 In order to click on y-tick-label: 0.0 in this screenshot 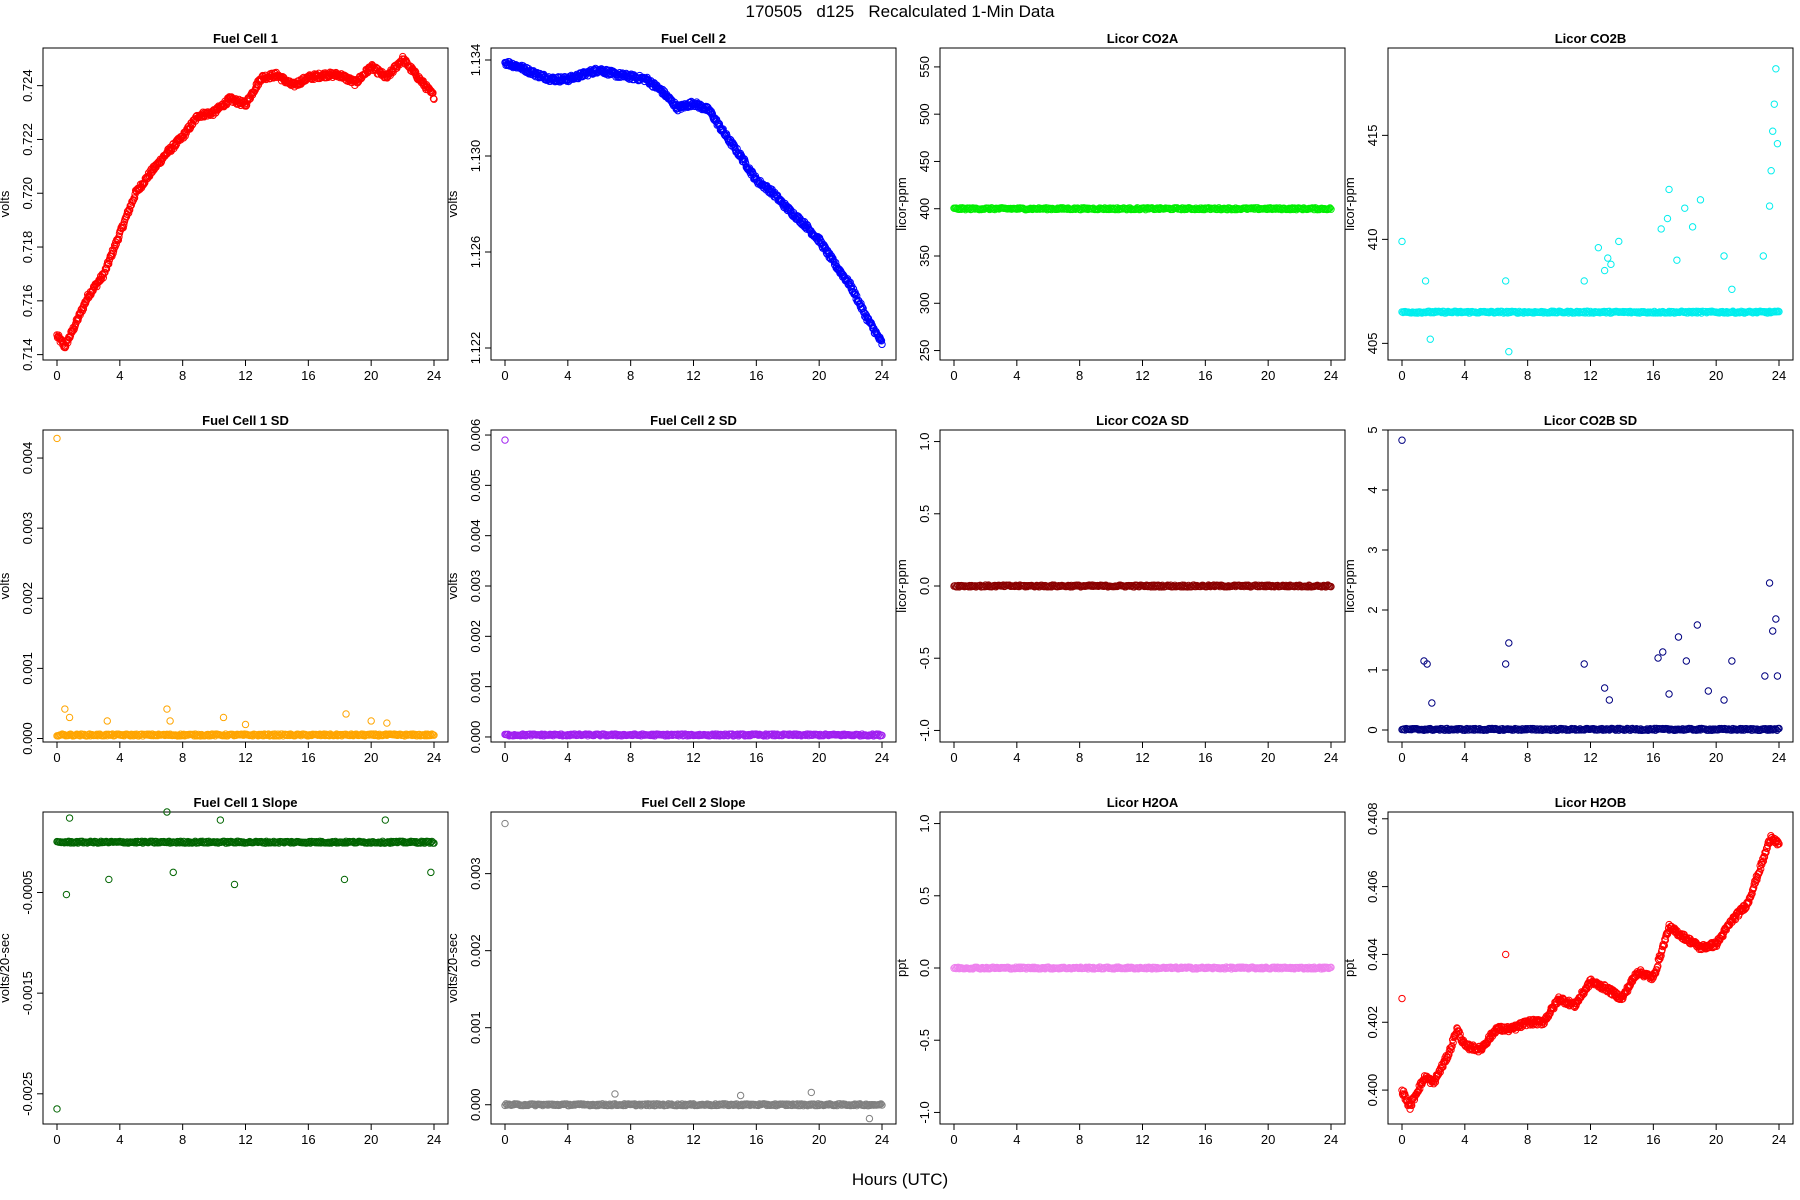, I will do `click(924, 968)`.